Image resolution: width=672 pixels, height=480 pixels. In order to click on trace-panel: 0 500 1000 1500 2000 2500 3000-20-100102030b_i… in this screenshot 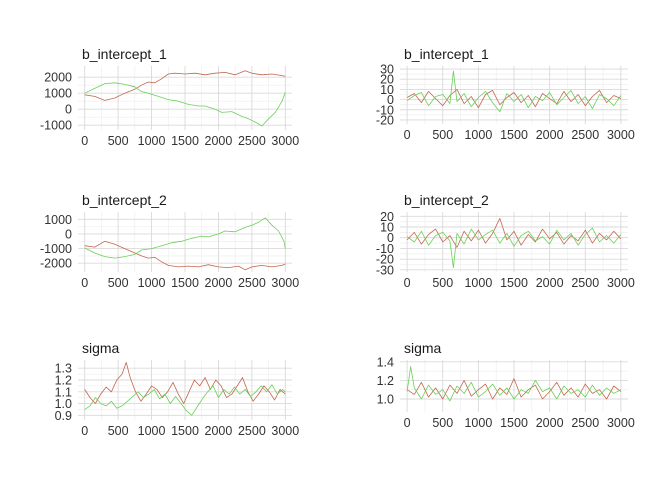, I will do `click(505, 94)`.